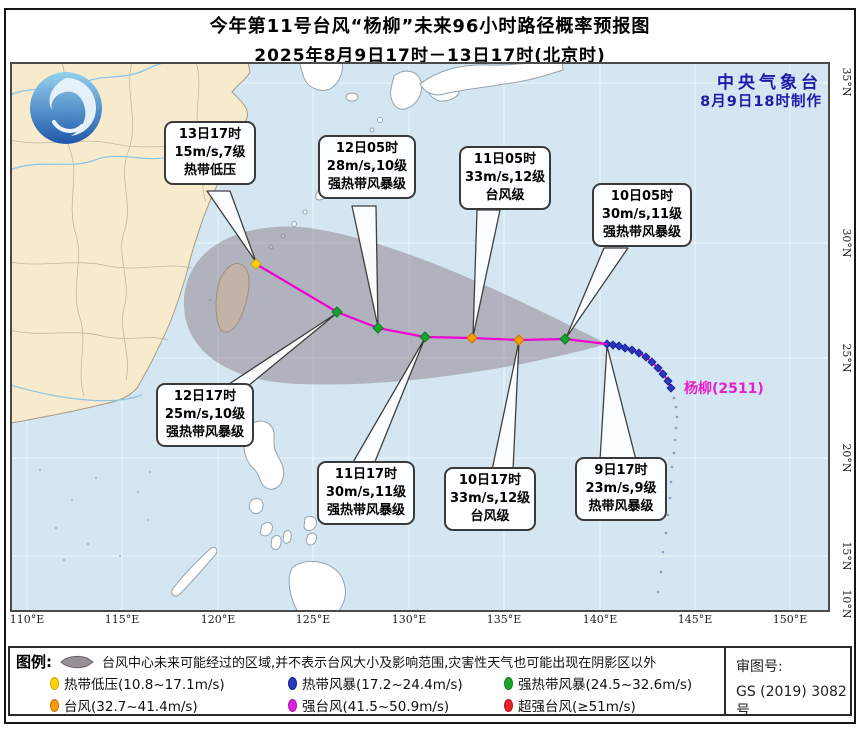  What do you see at coordinates (667, 495) in the screenshot?
I see `mariana-islands-chain` at bounding box center [667, 495].